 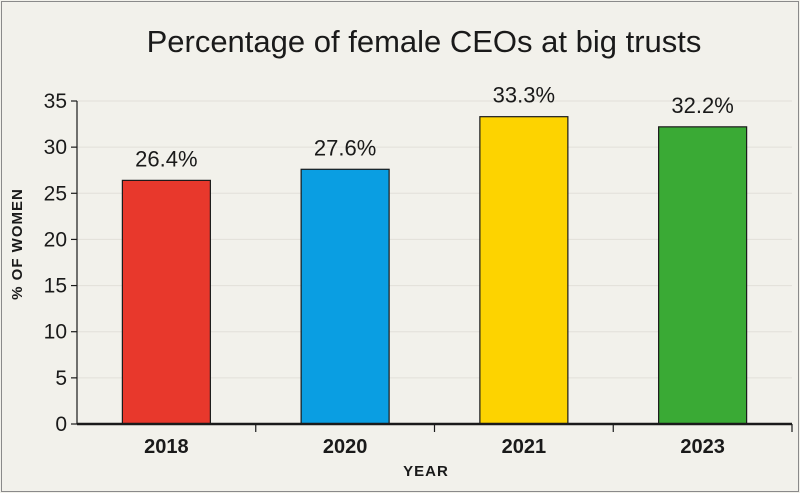 I want to click on x-axis-label: YEAR, so click(x=426, y=471).